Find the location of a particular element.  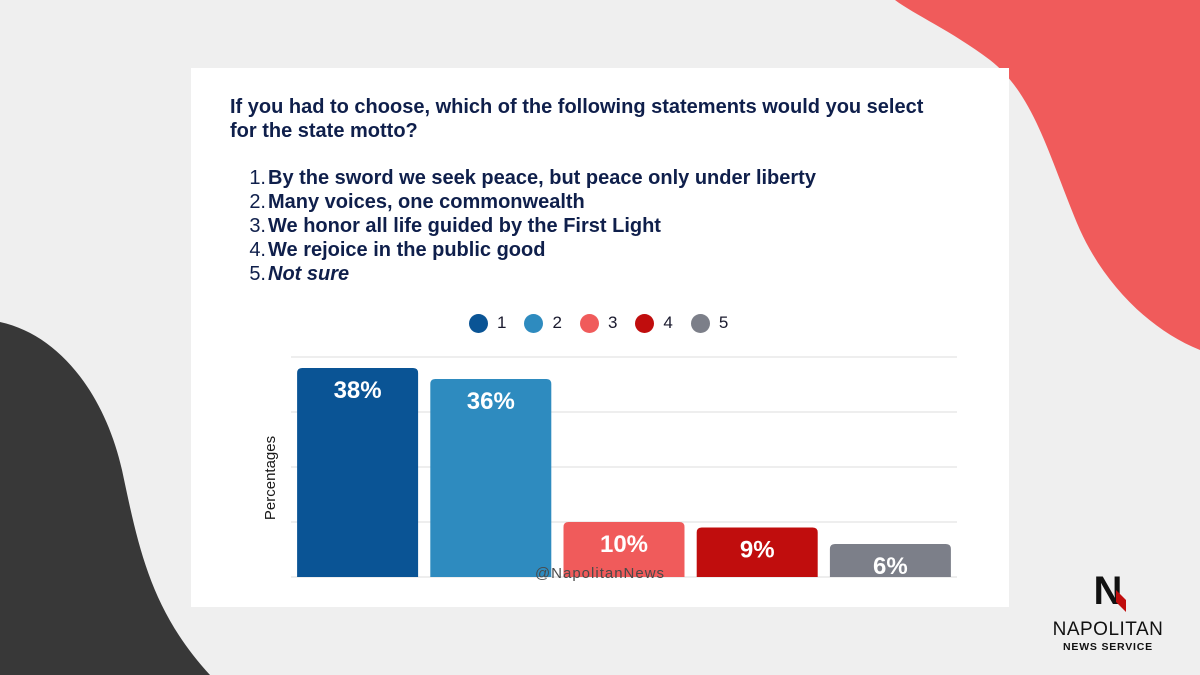

data-label: 10% is located at coordinates (624, 544).